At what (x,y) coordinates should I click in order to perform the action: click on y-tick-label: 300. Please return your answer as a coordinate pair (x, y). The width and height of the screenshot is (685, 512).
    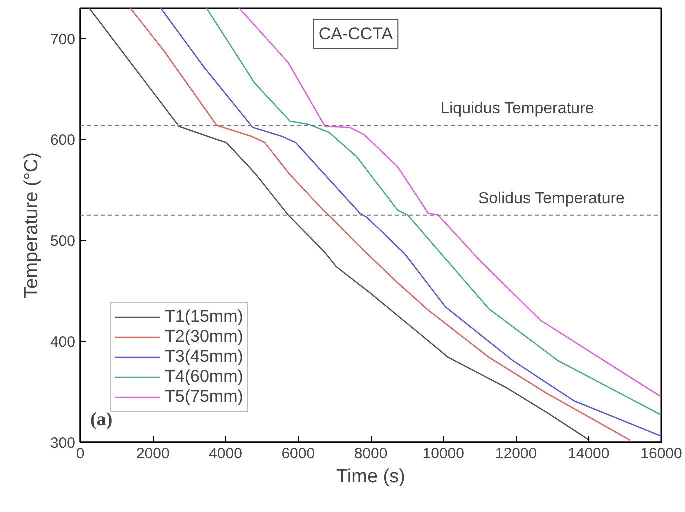
    Looking at the image, I should click on (63, 443).